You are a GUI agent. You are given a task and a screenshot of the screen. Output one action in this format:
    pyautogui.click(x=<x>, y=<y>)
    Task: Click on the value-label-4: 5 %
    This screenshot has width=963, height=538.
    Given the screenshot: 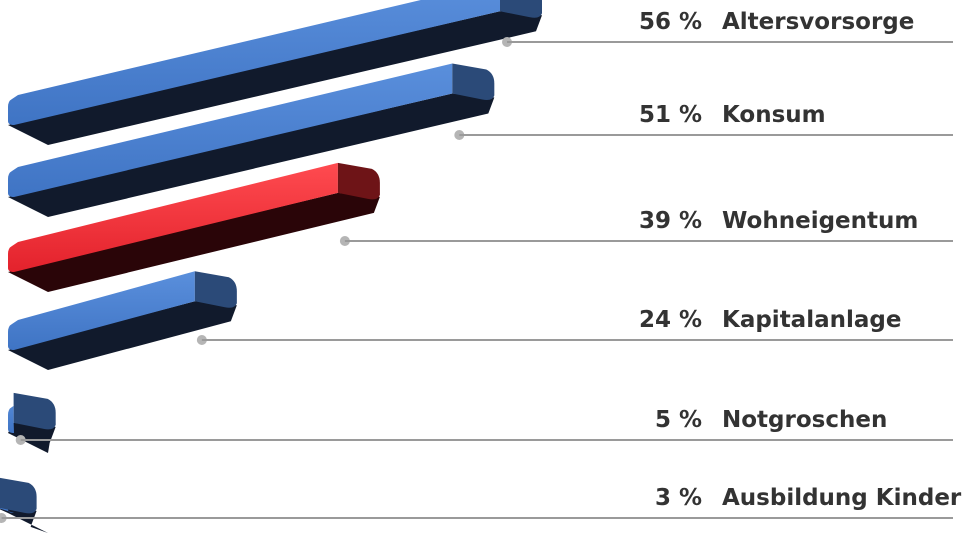 What is the action you would take?
    pyautogui.click(x=678, y=420)
    